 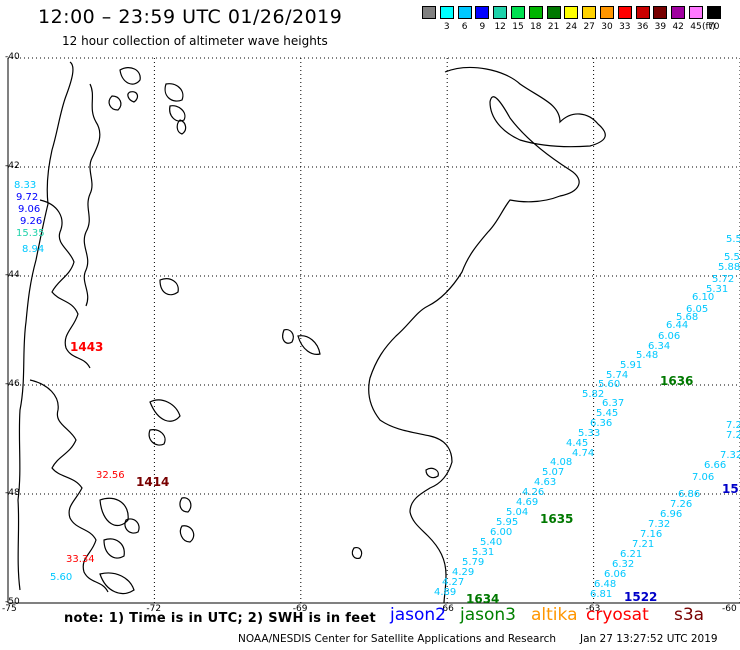 I want to click on wave-height-observation: 4.29, so click(x=463, y=572).